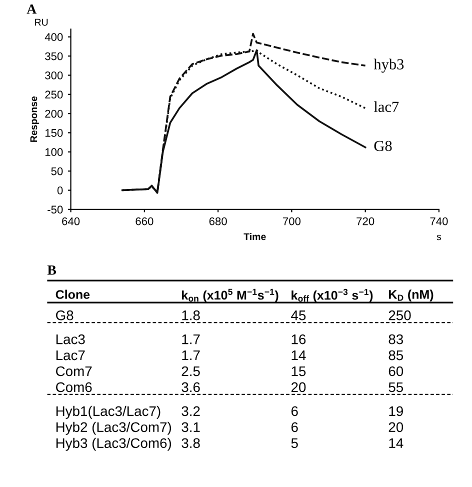 This screenshot has width=472, height=487. Describe the element at coordinates (60, 190) in the screenshot. I see `y-tick-label: 0` at that location.